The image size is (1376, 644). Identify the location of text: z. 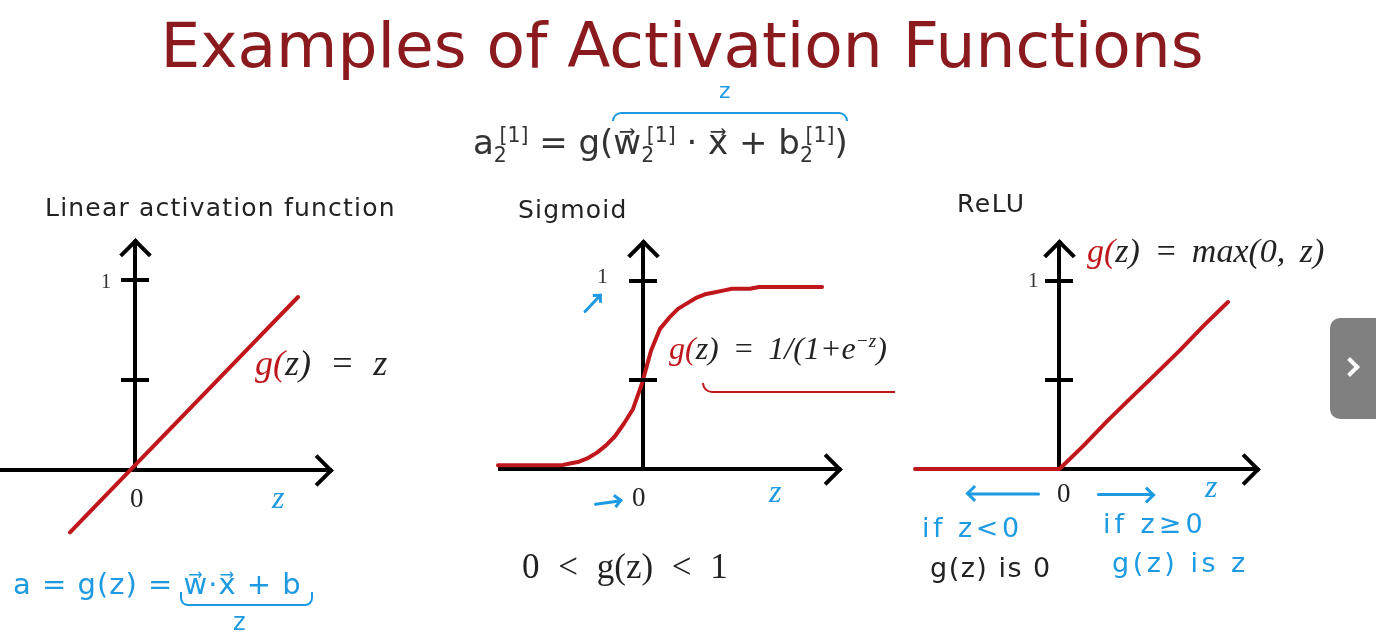
(239, 622).